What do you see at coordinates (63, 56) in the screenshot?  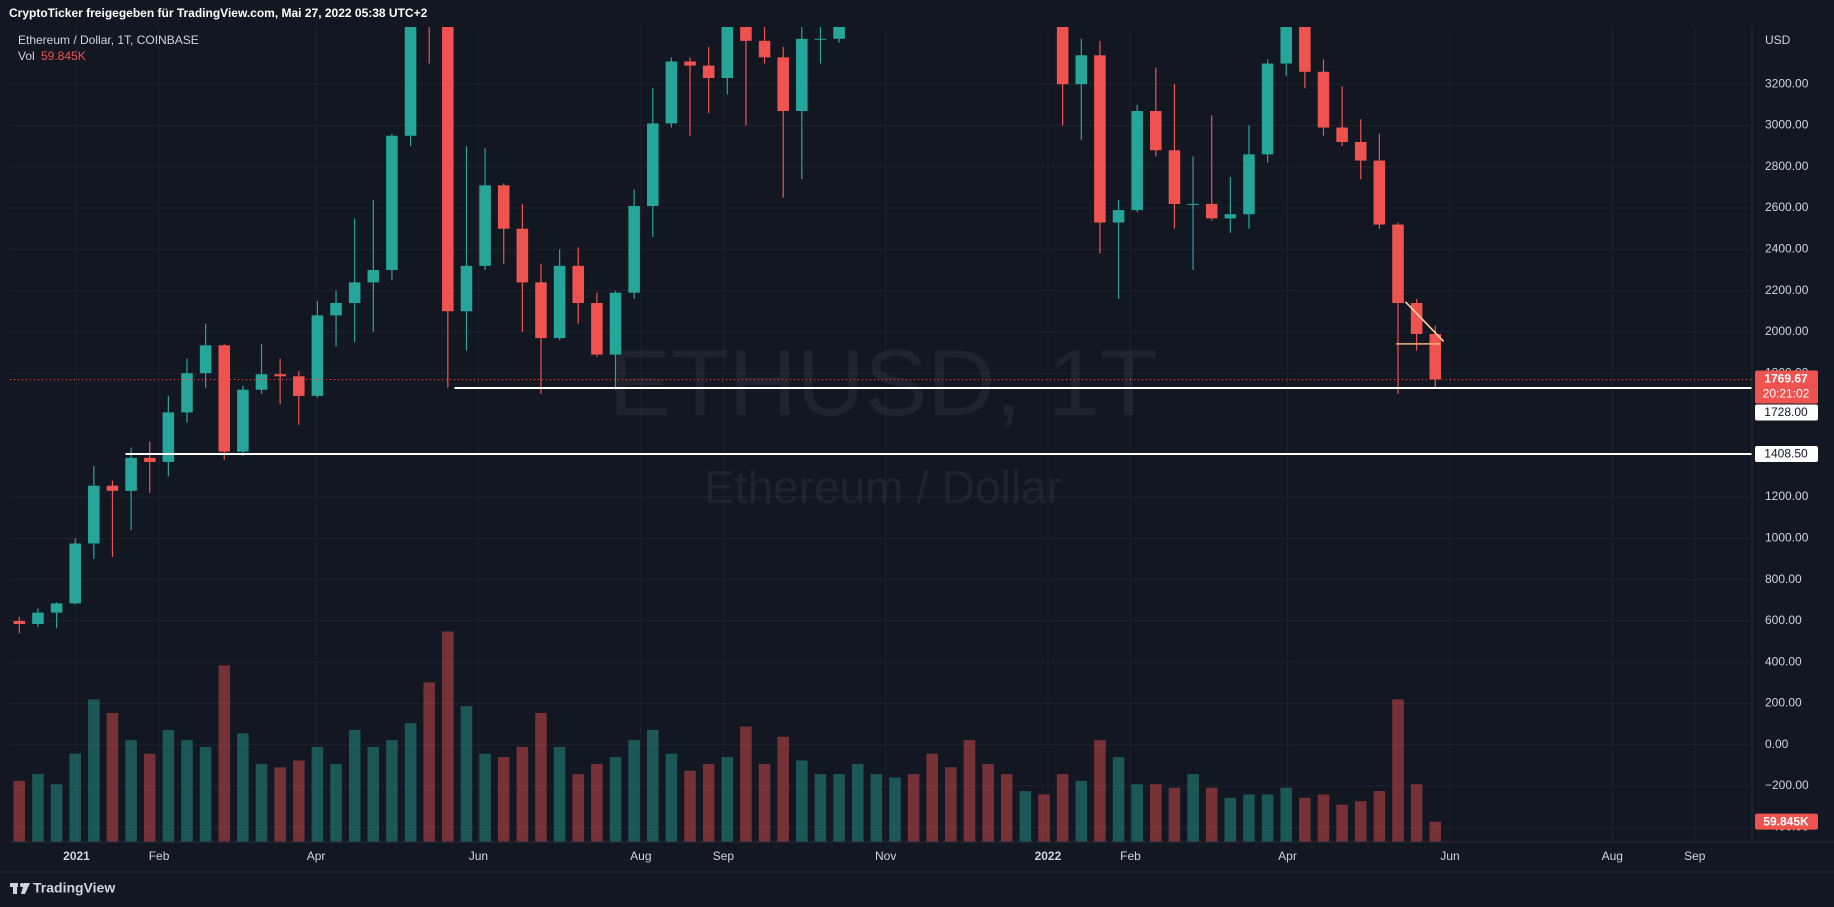 I see `volume-legend-value: 59.845K` at bounding box center [63, 56].